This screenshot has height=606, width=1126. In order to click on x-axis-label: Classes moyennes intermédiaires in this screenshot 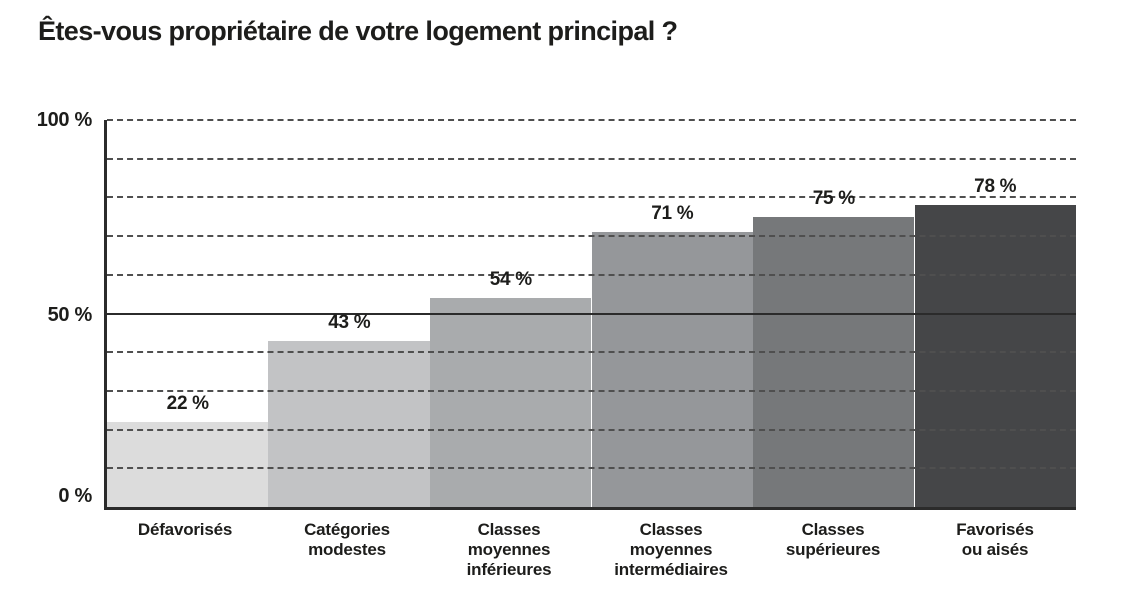, I will do `click(671, 549)`.